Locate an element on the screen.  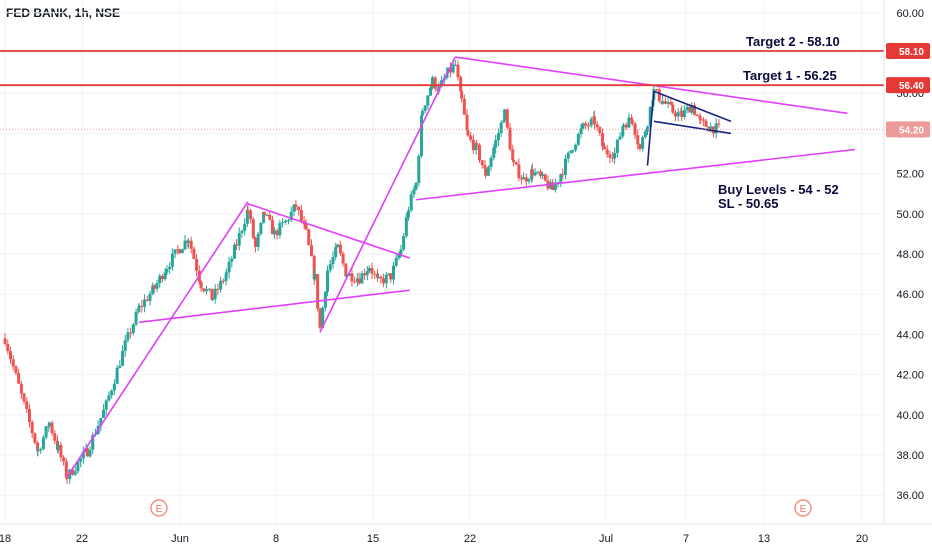
y-tick-label-7: 46.00 is located at coordinates (910, 295).